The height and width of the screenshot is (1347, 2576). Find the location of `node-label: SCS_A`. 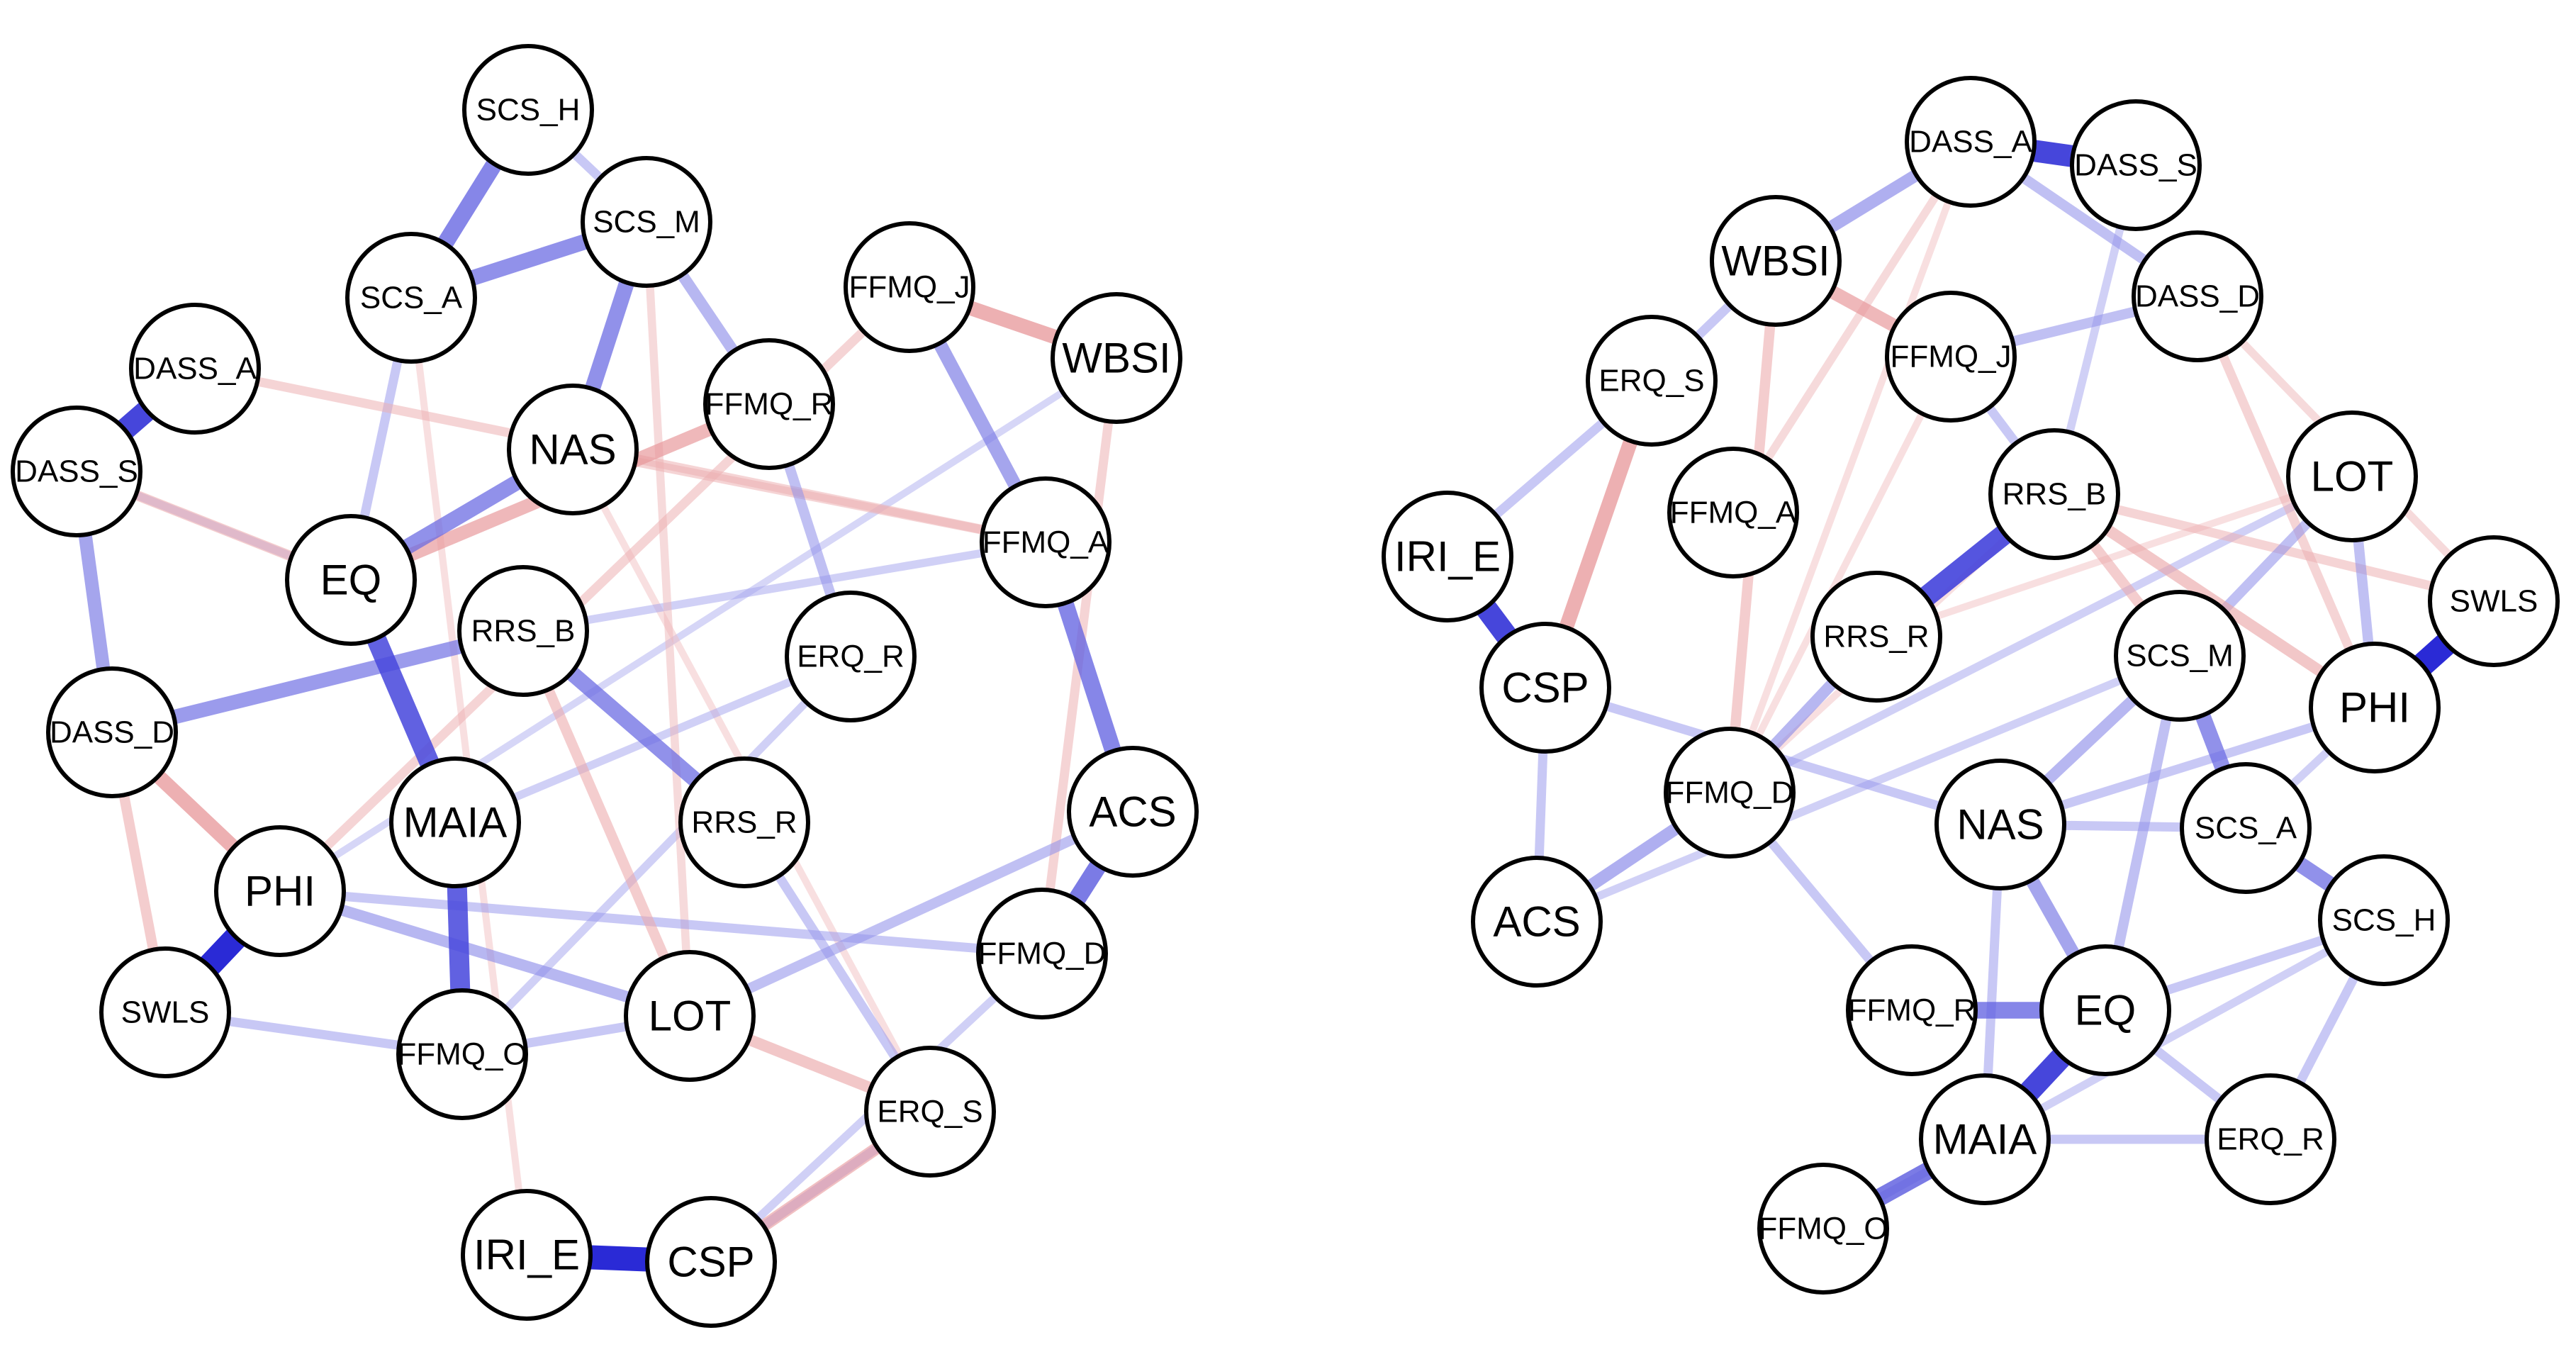

node-label: SCS_A is located at coordinates (2246, 829).